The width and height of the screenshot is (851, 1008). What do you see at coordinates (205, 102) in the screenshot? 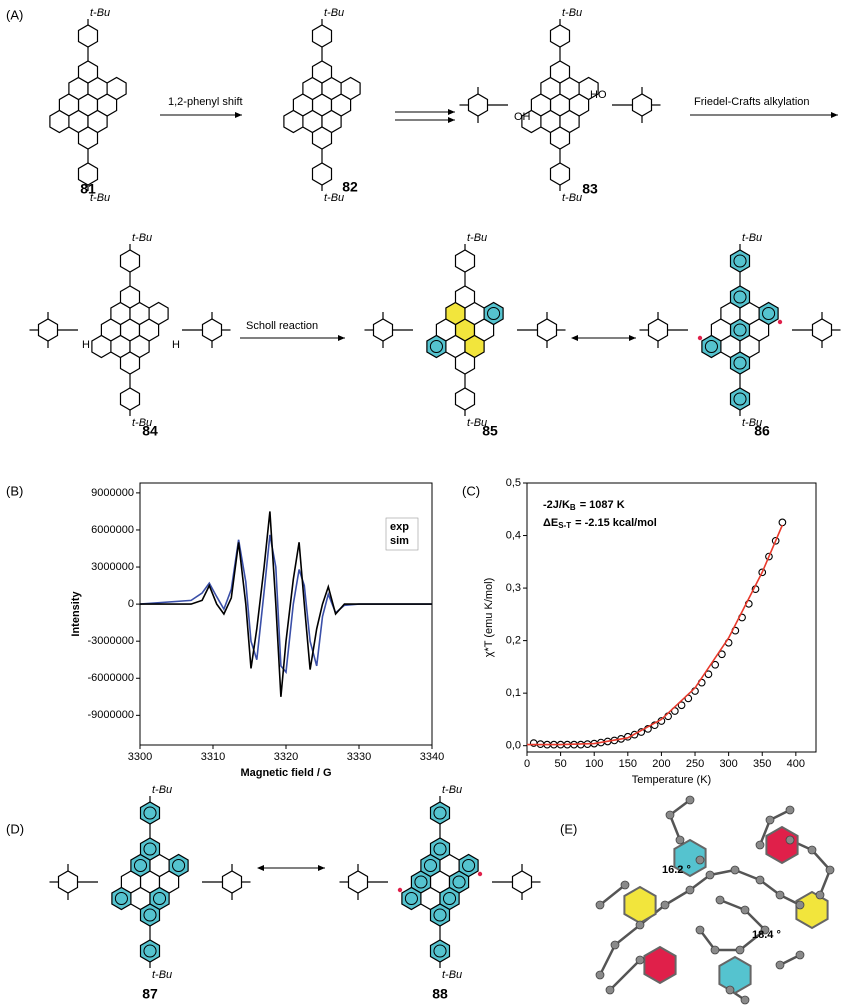
I see `reaction-label: 1,2-phenyl shift` at bounding box center [205, 102].